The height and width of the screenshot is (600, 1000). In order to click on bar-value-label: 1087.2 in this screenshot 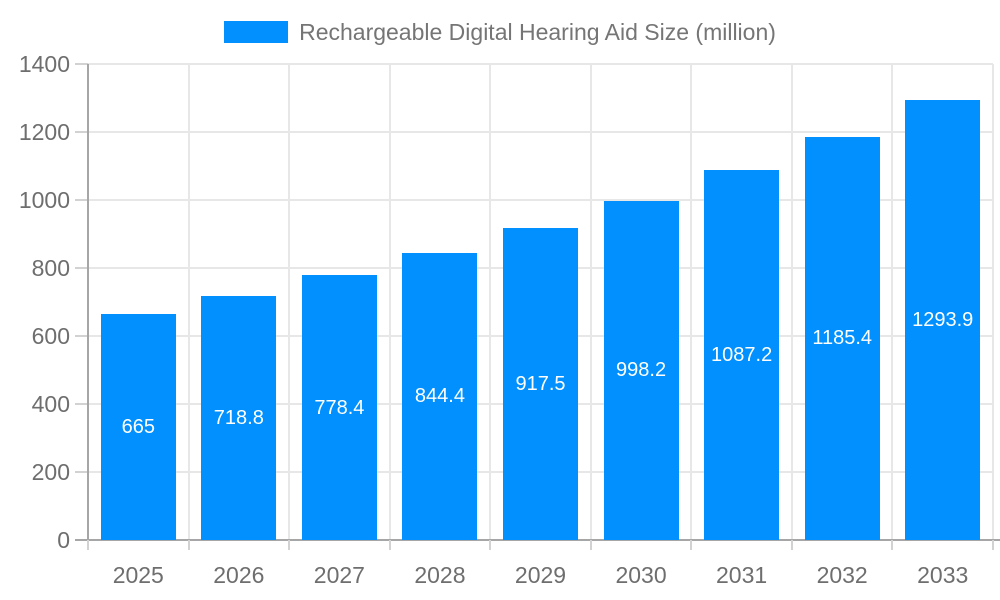, I will do `click(742, 355)`.